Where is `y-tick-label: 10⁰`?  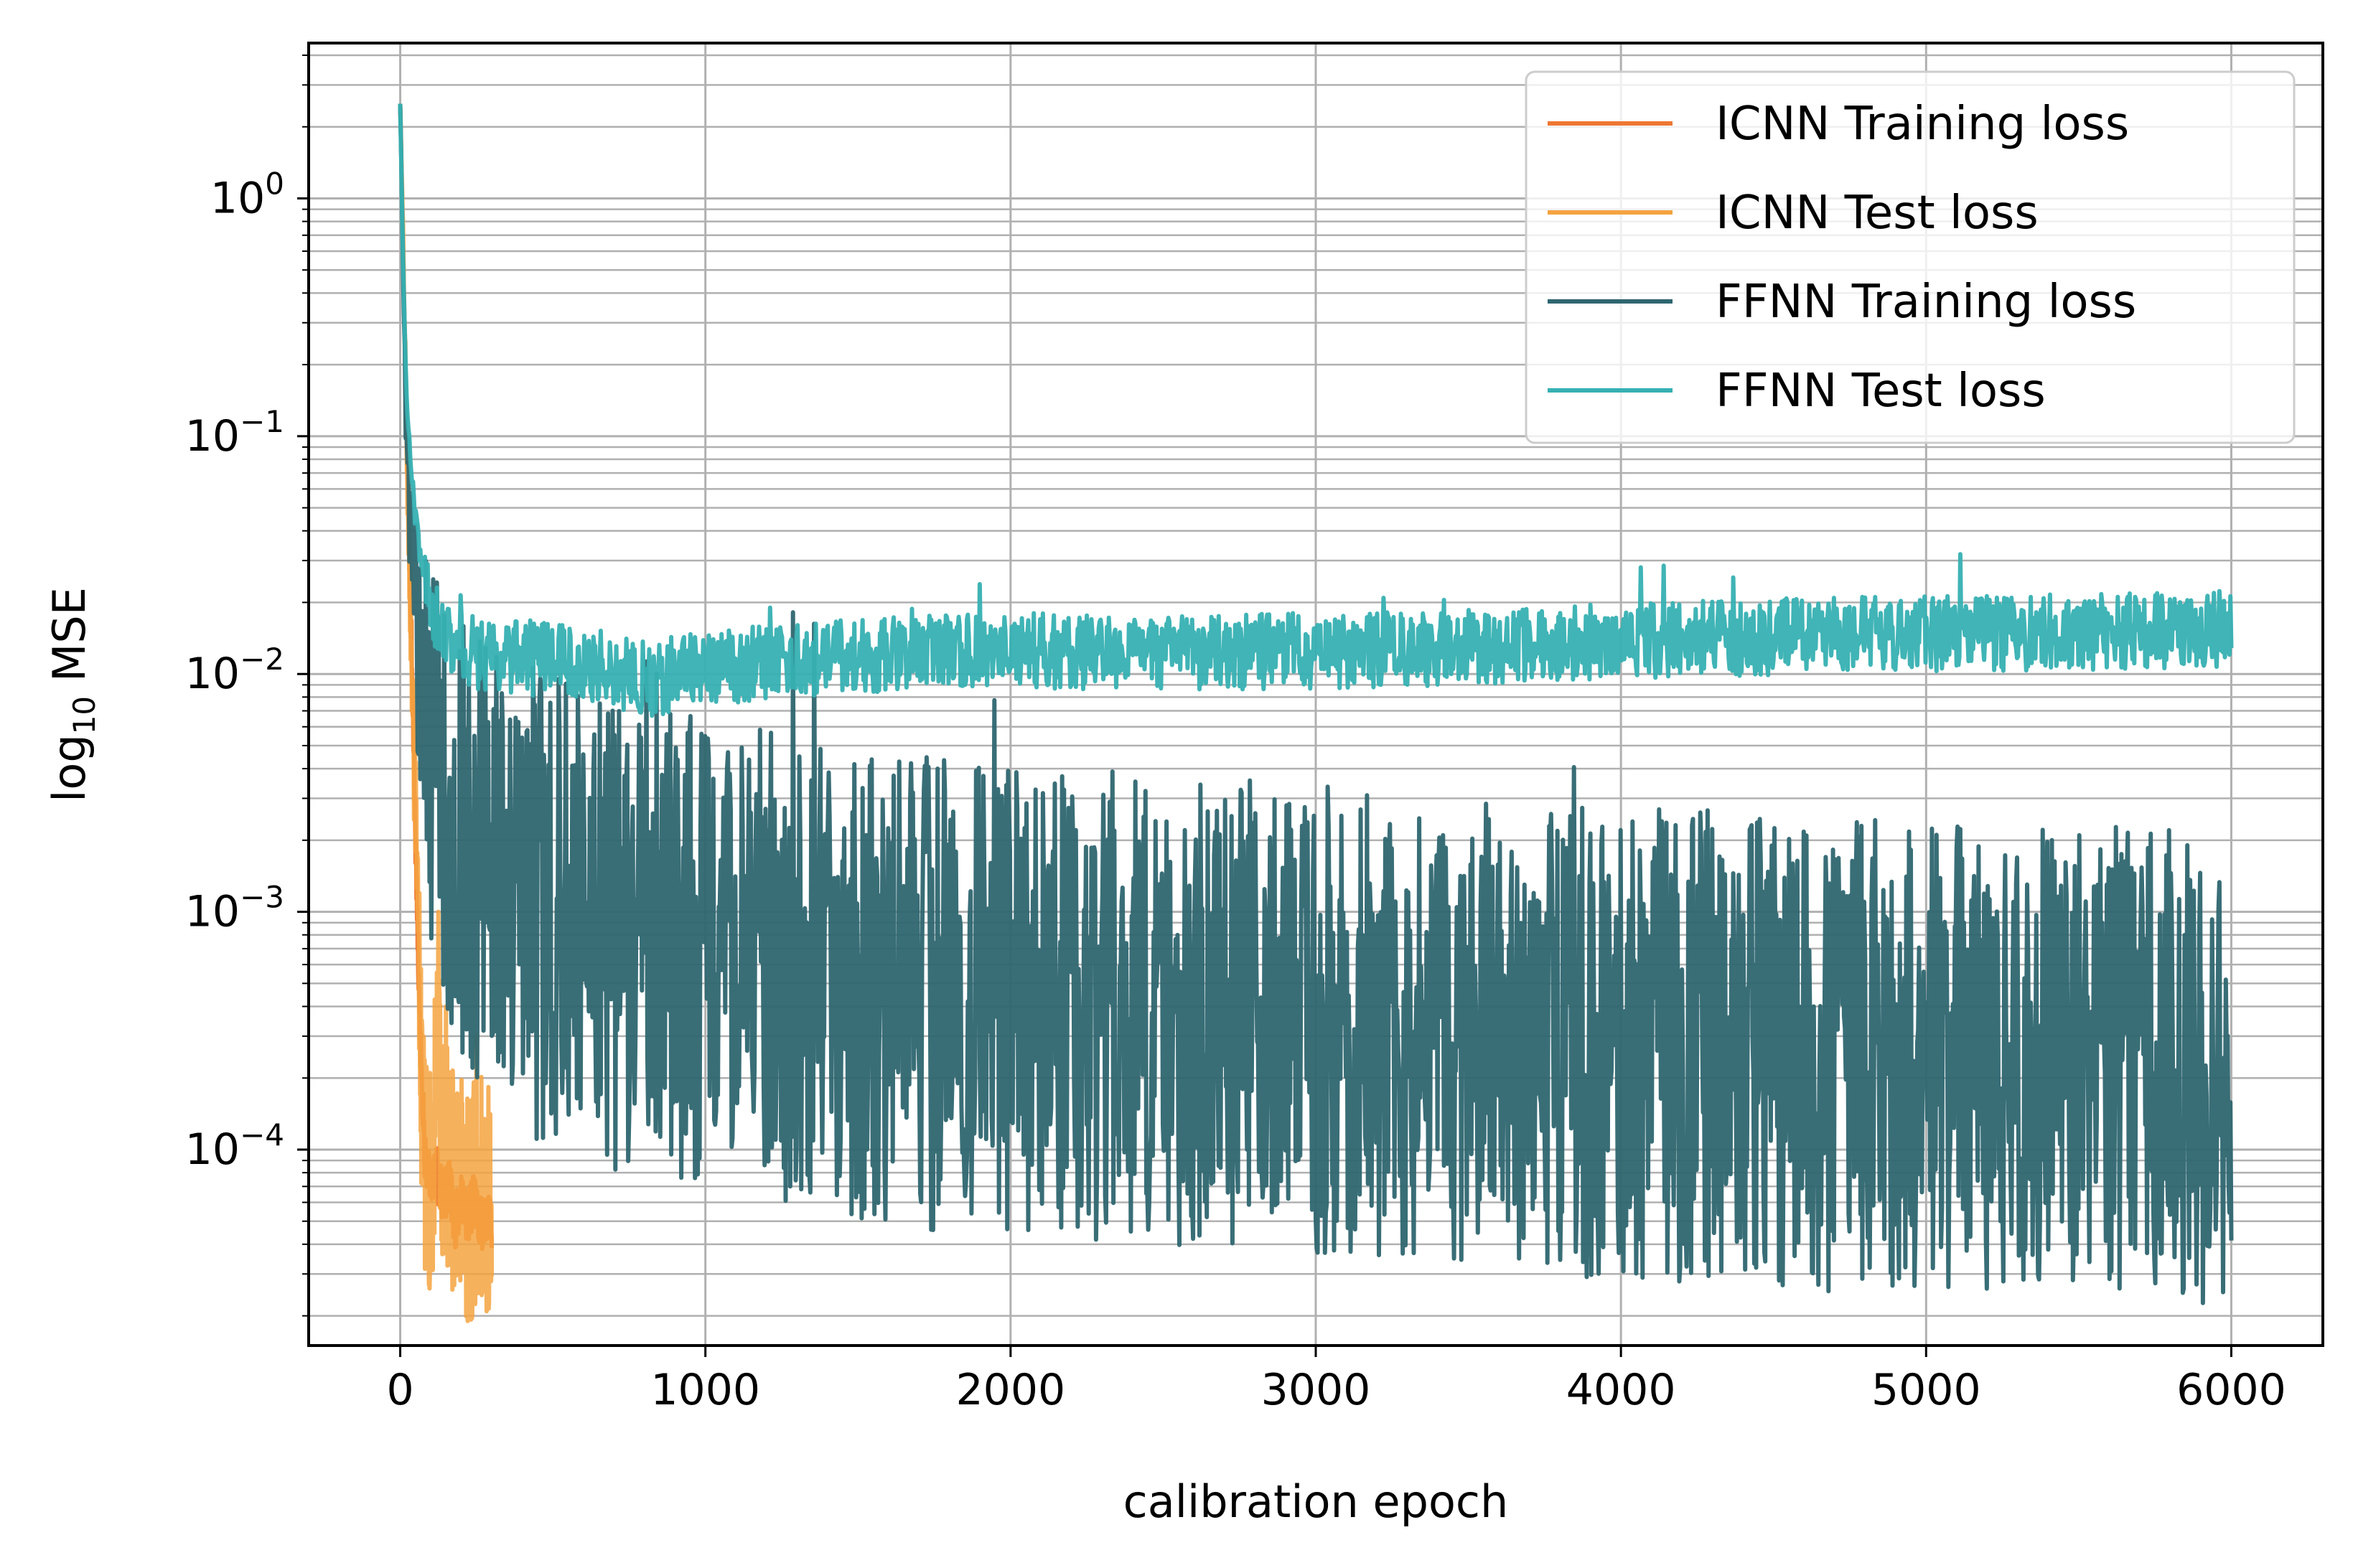 y-tick-label: 10⁰ is located at coordinates (247, 194).